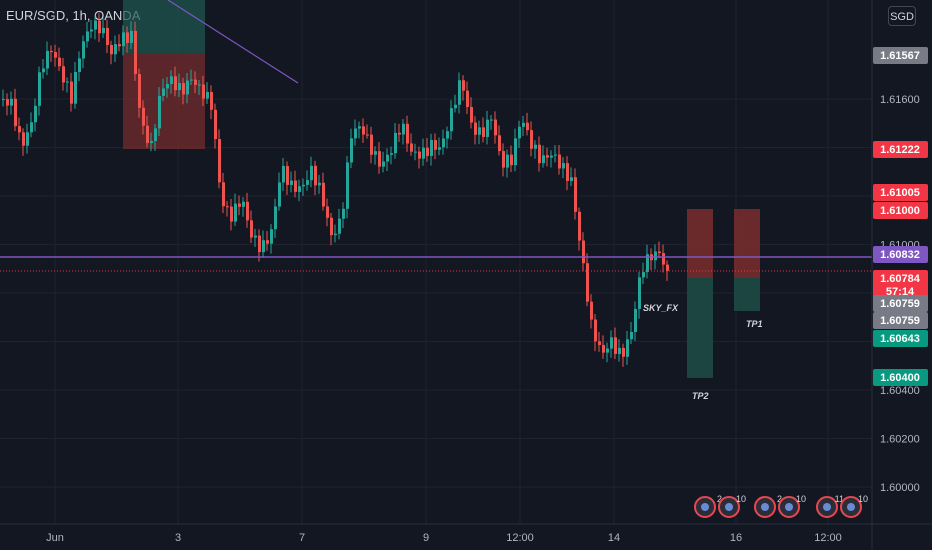 Image resolution: width=932 pixels, height=550 pixels. What do you see at coordinates (73, 15) in the screenshot?
I see `symbol-title: EUR/SGD, 1h, OANDA` at bounding box center [73, 15].